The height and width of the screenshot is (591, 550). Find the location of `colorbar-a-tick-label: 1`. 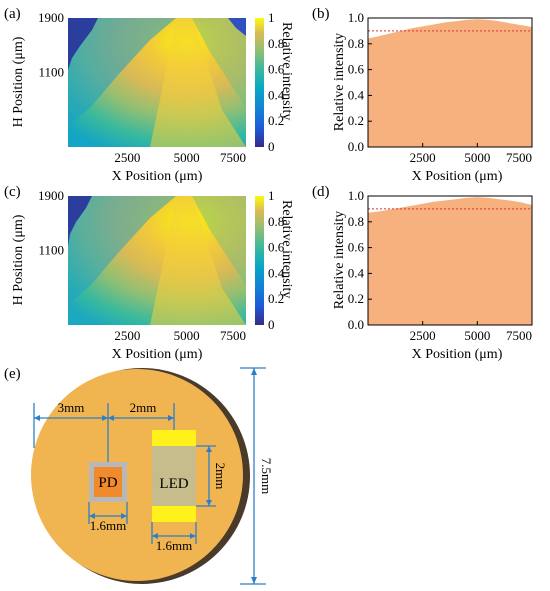

colorbar-a-tick-label: 1 is located at coordinates (271, 17).